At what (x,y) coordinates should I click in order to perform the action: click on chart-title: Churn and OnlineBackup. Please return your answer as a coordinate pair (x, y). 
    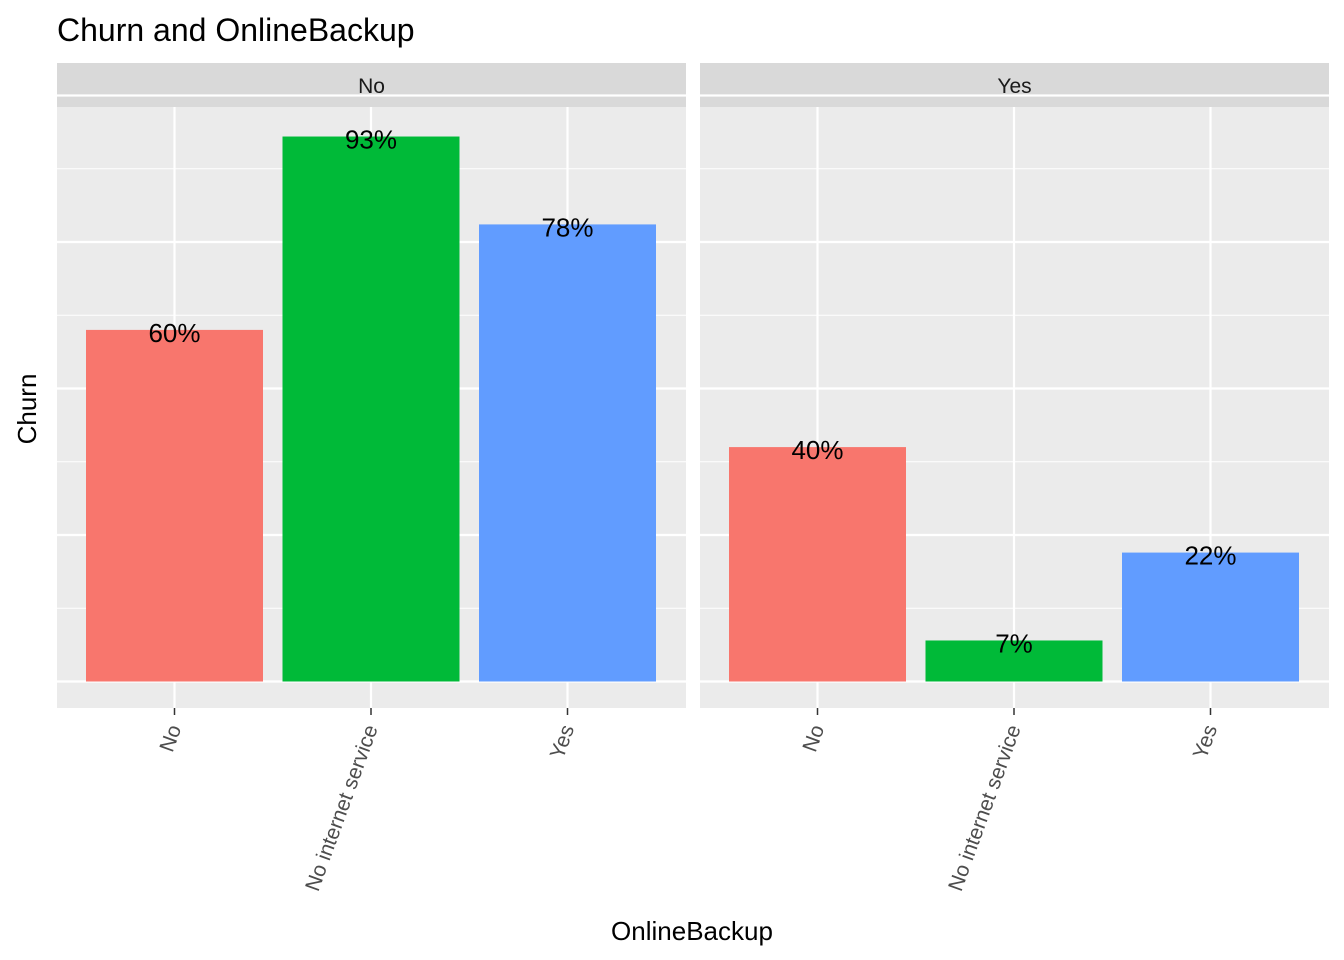
    Looking at the image, I should click on (236, 30).